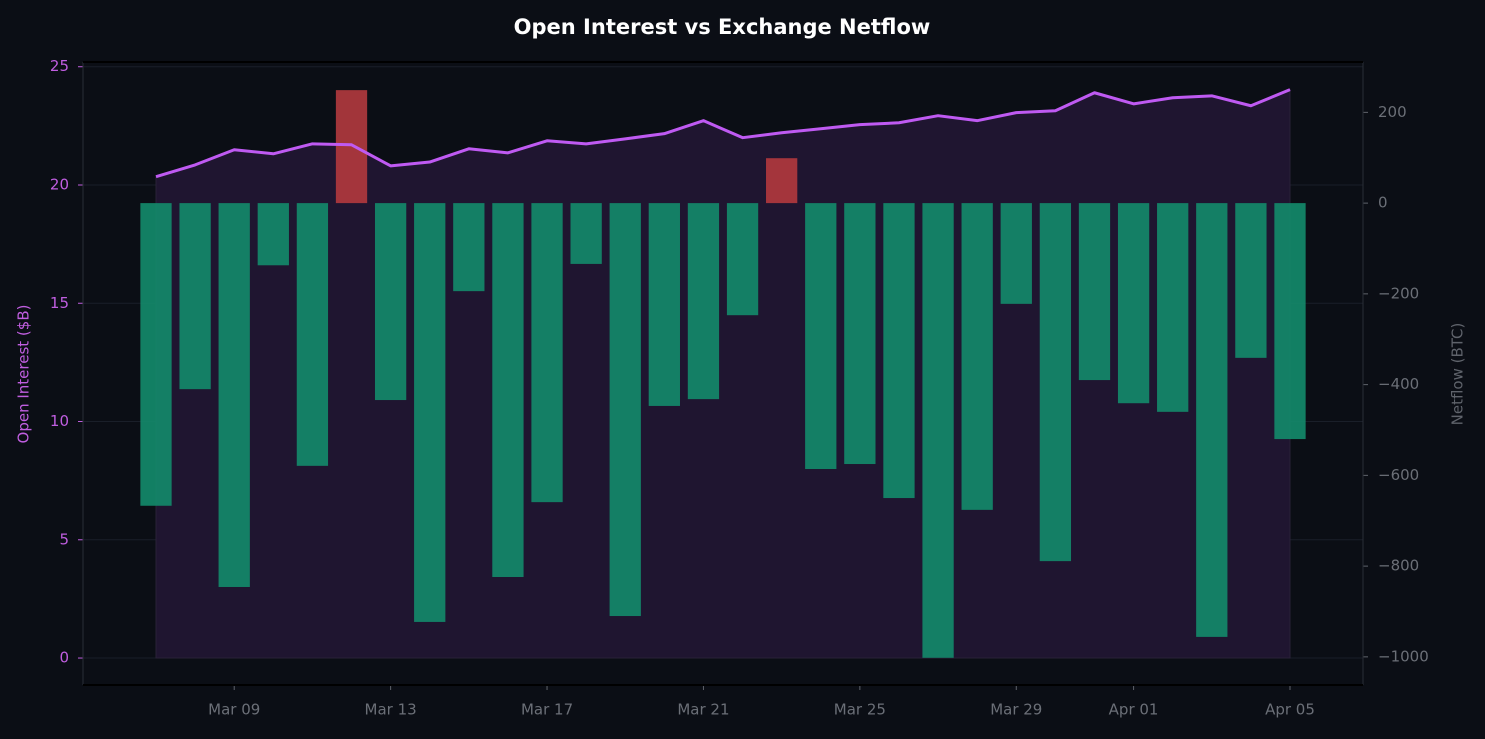 This screenshot has height=739, width=1485. I want to click on y-tick-label: 0, so click(64, 658).